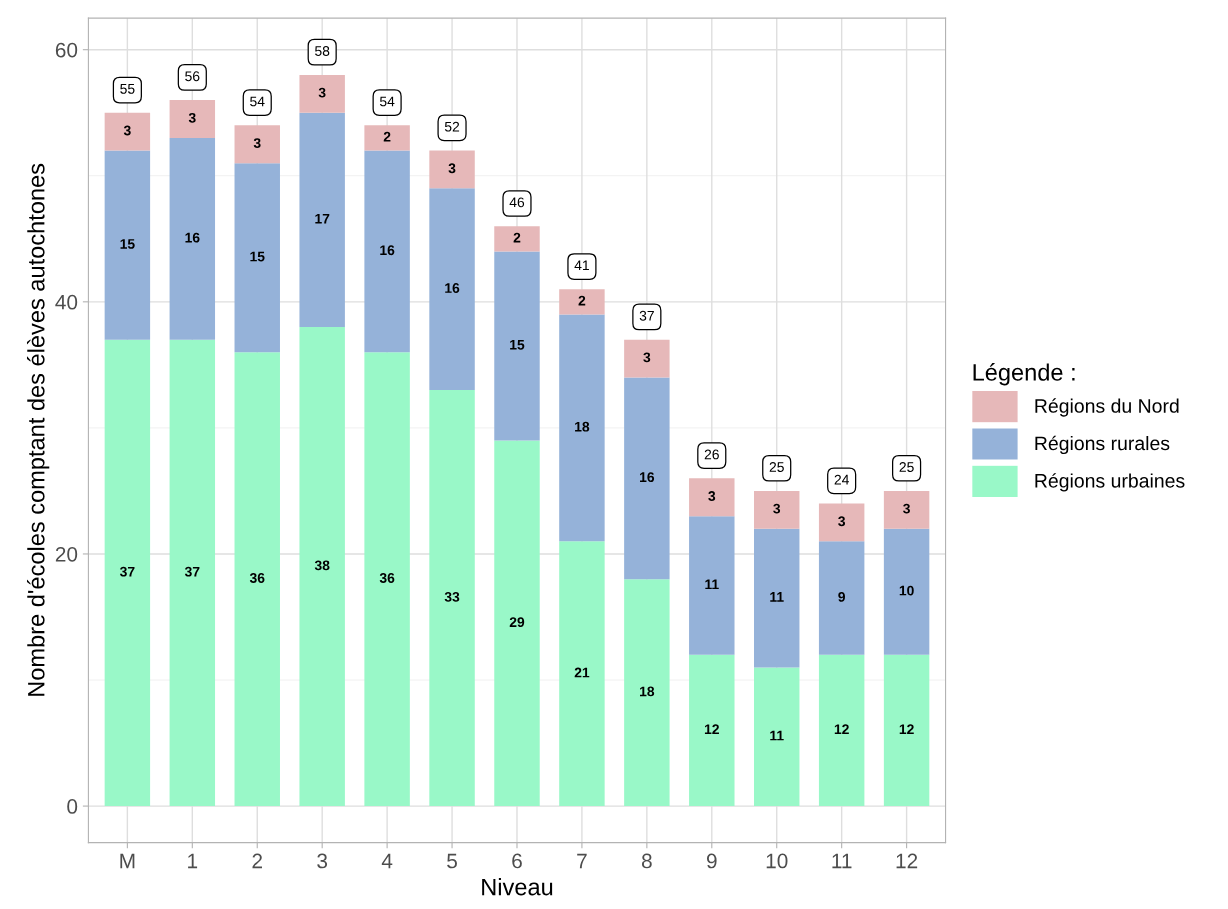 The image size is (1228, 909). What do you see at coordinates (907, 861) in the screenshot?
I see `x-tick-label: 12` at bounding box center [907, 861].